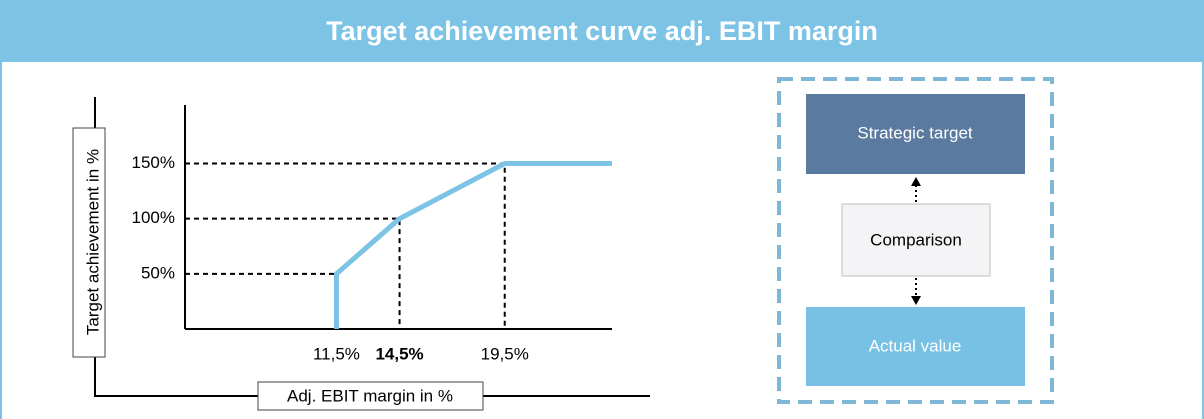 Image resolution: width=1204 pixels, height=419 pixels. I want to click on y-label-box, so click(89, 242).